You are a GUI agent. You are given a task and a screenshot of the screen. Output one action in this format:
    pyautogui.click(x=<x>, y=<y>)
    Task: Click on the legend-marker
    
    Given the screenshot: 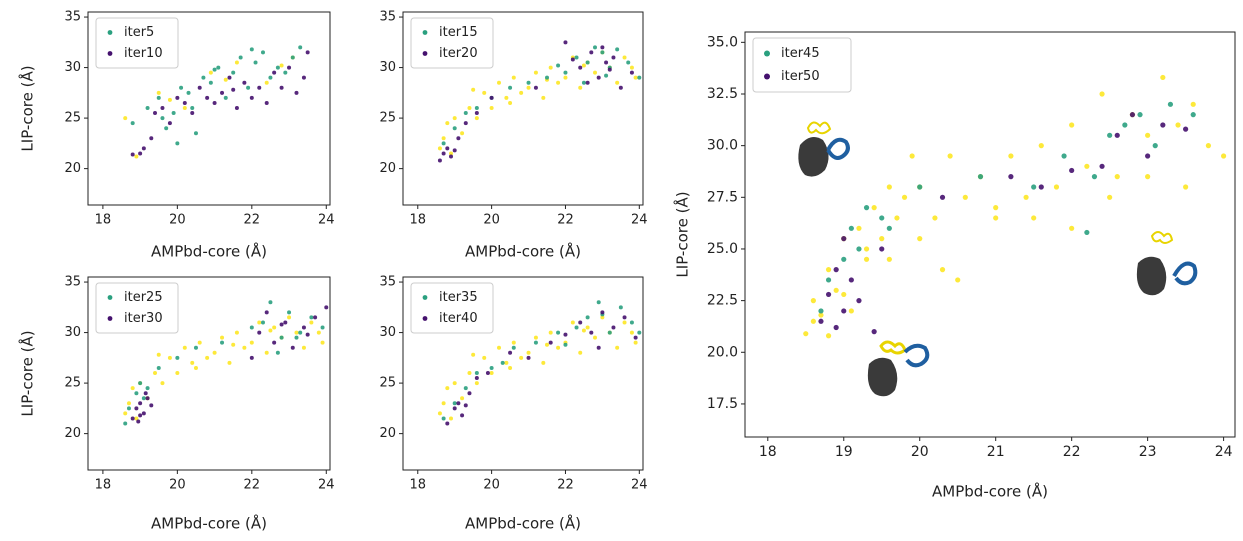 What is the action you would take?
    pyautogui.click(x=767, y=53)
    